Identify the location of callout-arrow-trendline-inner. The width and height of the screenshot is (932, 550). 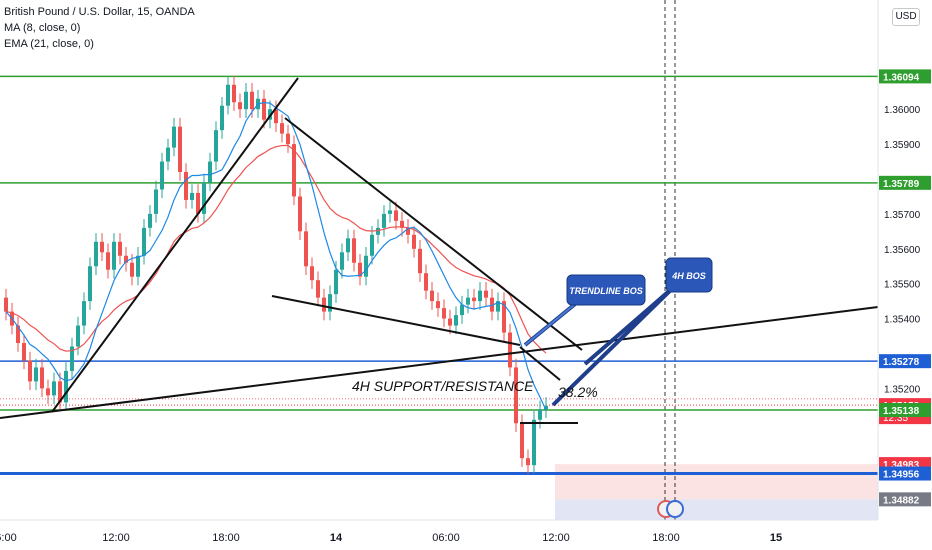
(552, 322).